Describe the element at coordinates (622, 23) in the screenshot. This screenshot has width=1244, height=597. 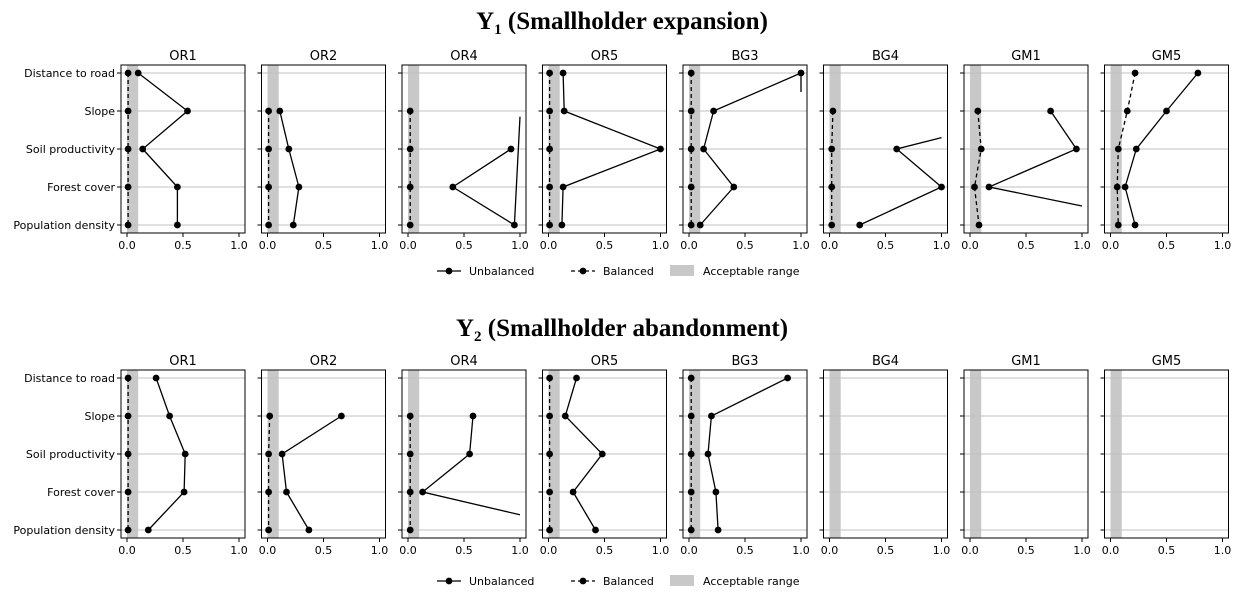
I see `figure-title-y1: Y1 (Smallholder expansion)` at that location.